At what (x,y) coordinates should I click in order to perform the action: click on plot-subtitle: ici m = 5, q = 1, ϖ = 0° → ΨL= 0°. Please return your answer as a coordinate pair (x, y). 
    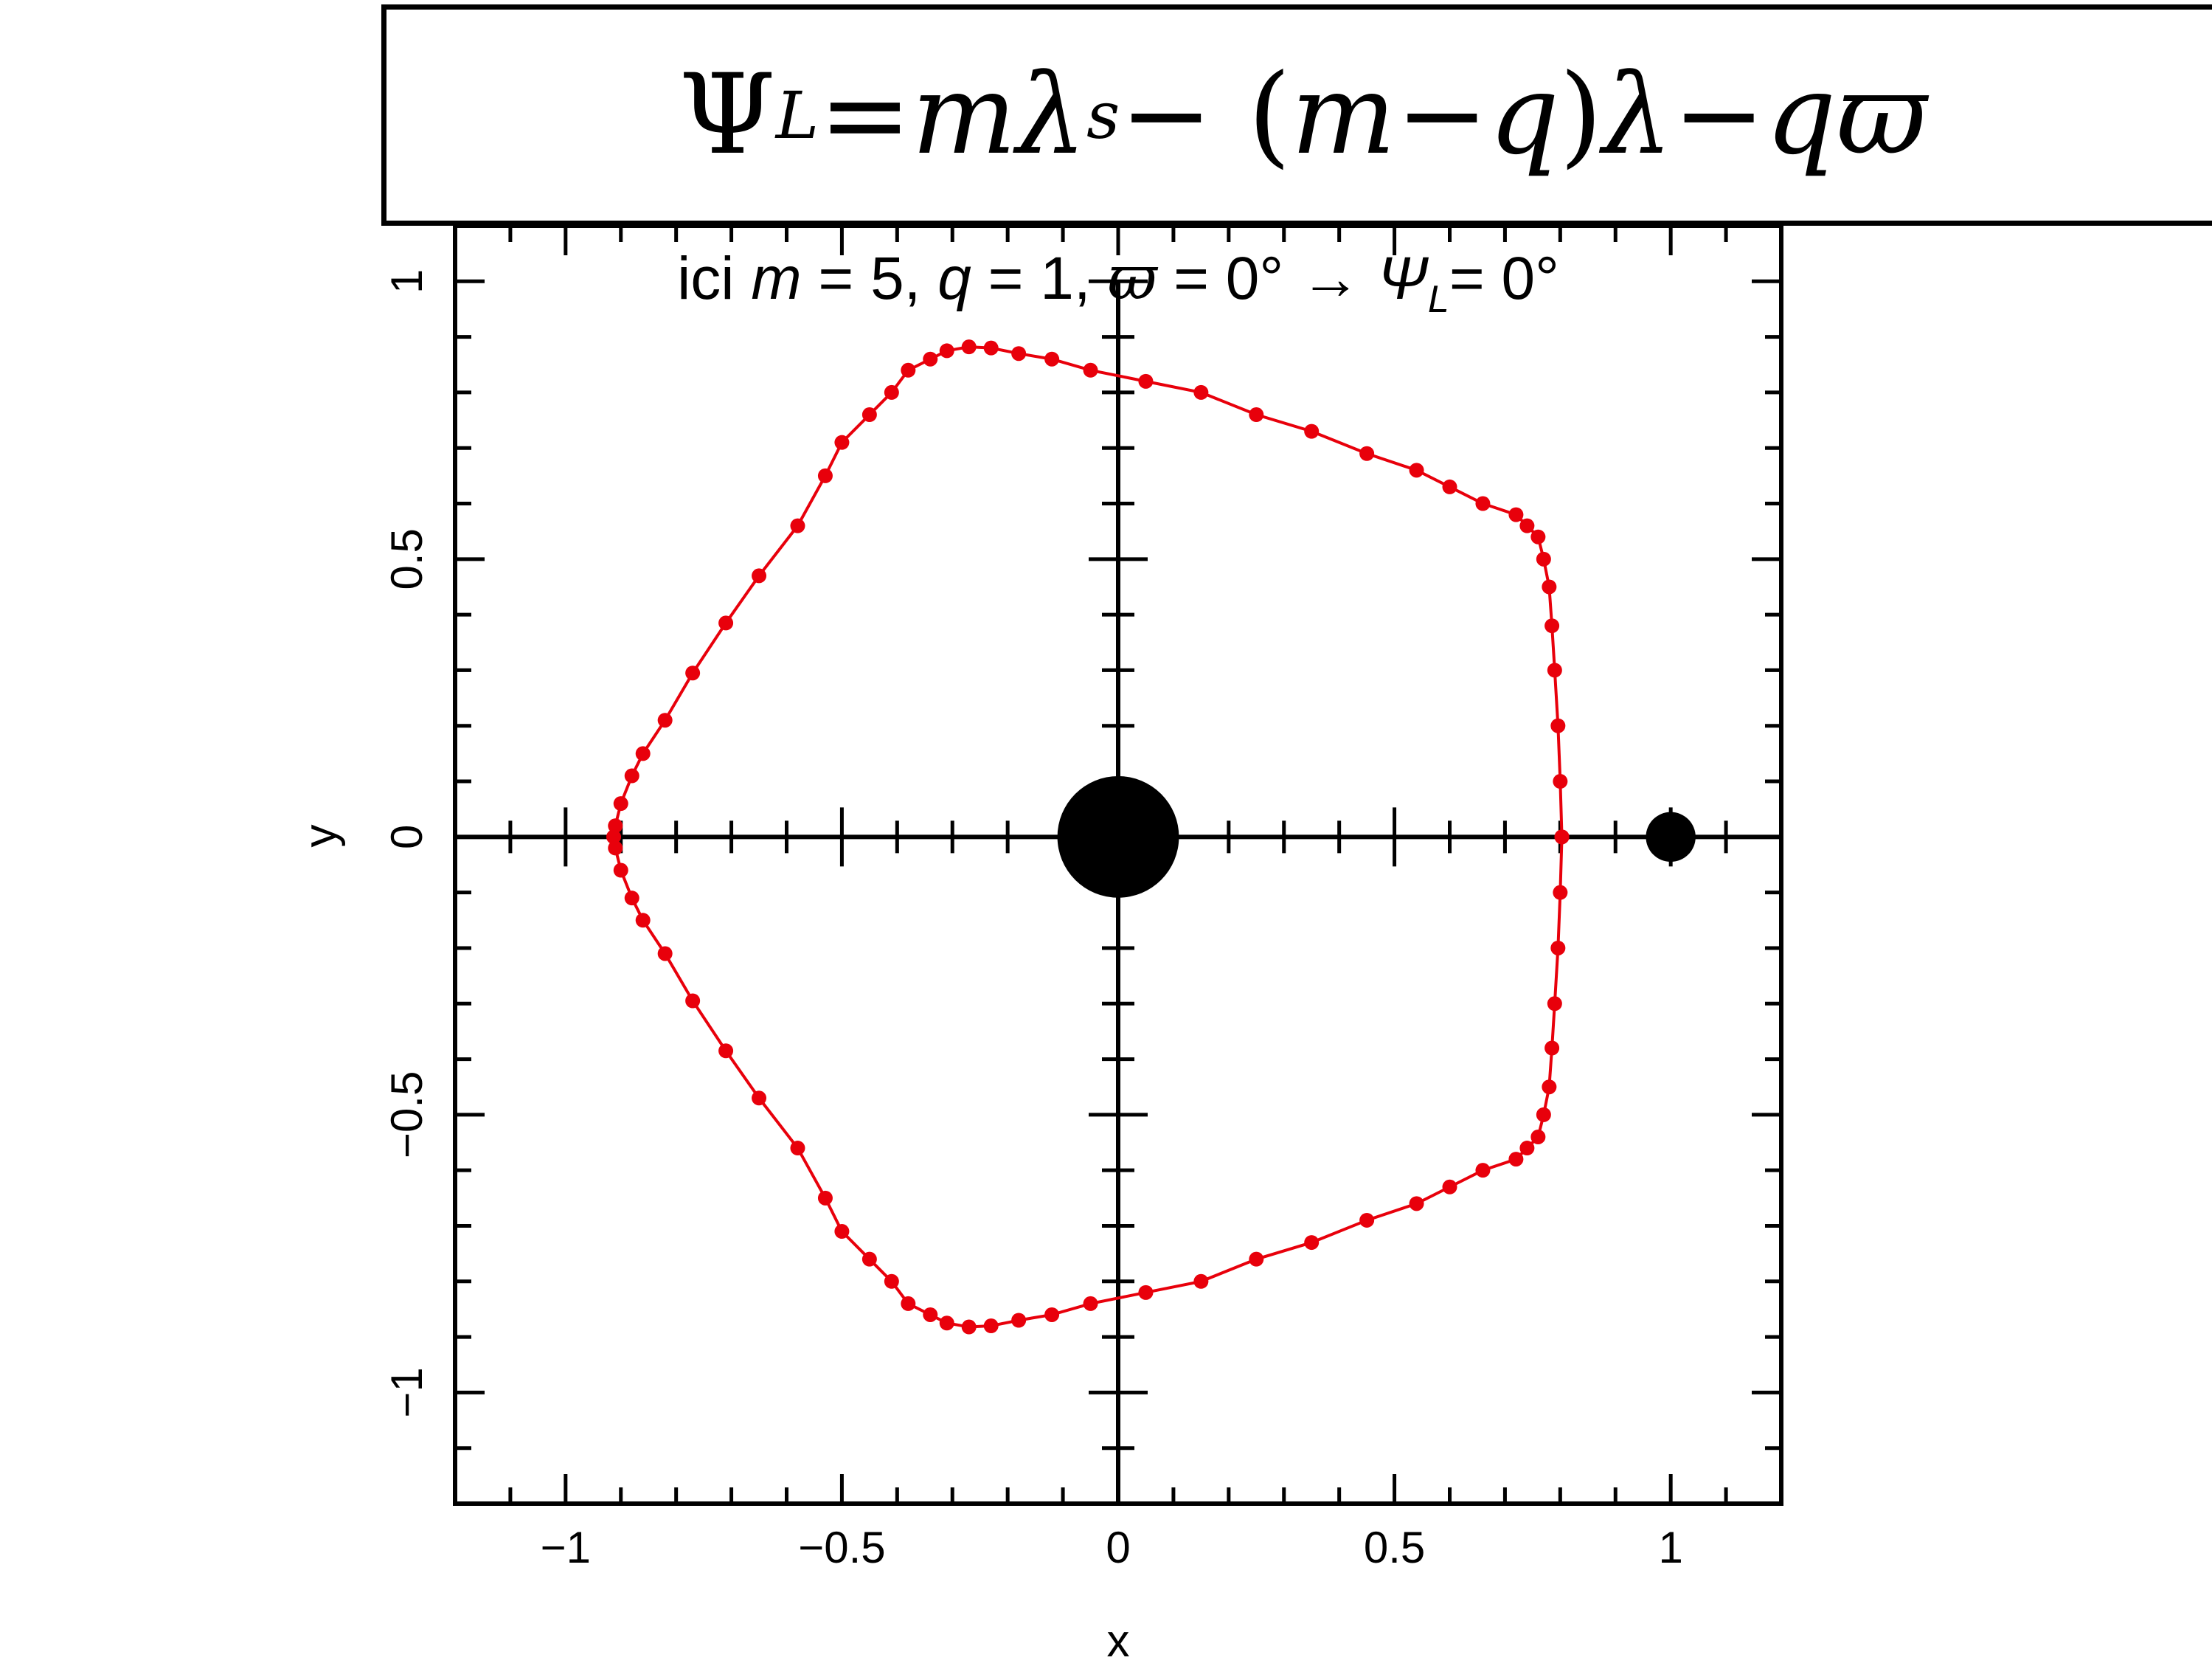
    Looking at the image, I should click on (1118, 282).